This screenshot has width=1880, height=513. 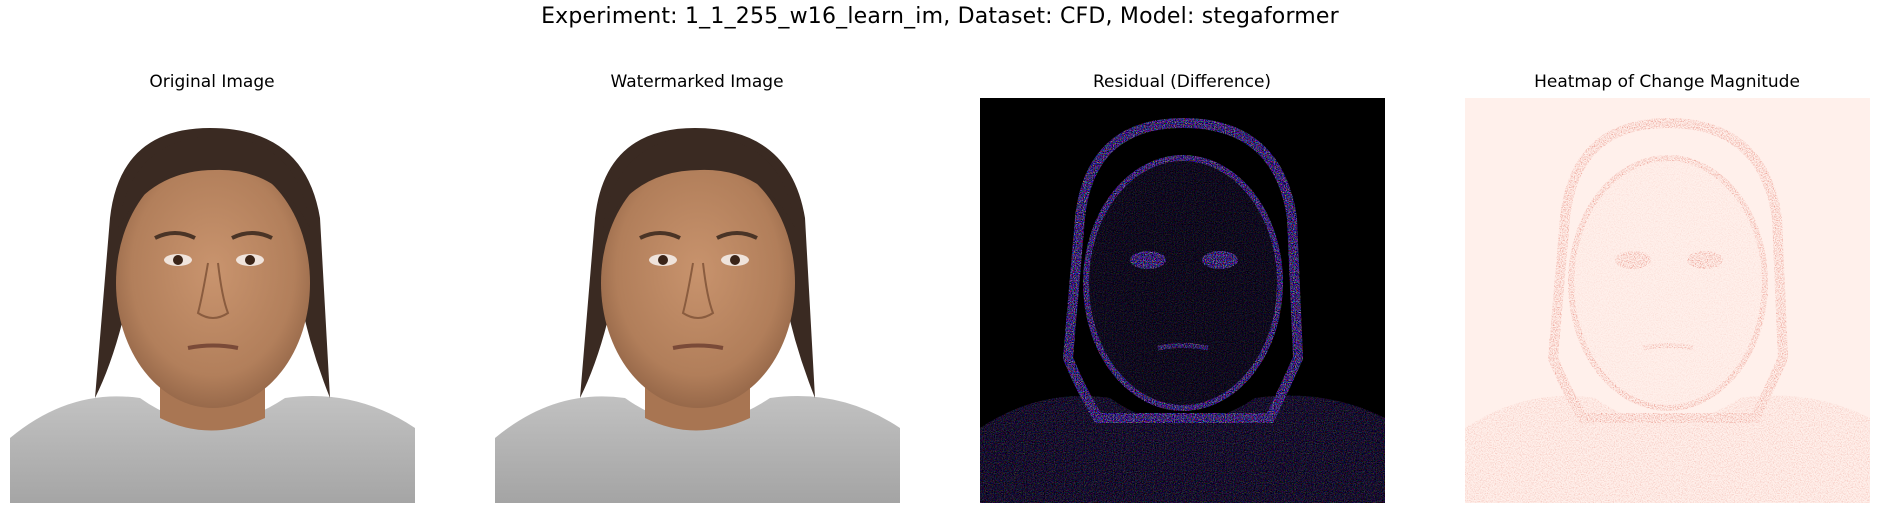 I want to click on panel-title-original: Original Image, so click(x=212, y=82).